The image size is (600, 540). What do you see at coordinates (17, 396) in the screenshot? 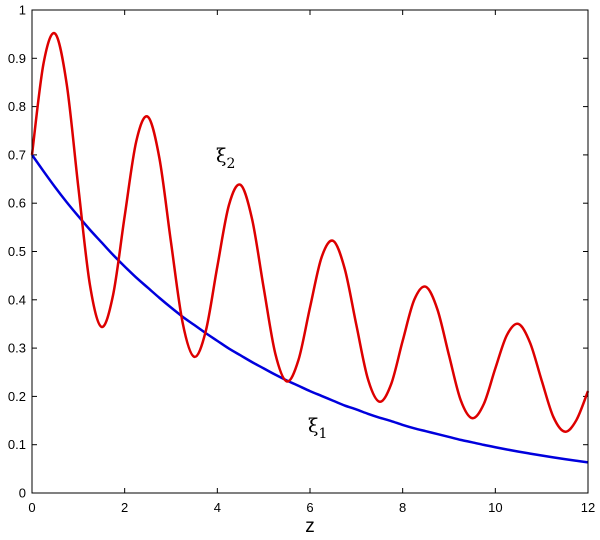
I see `y-tick-label: 0.2` at bounding box center [17, 396].